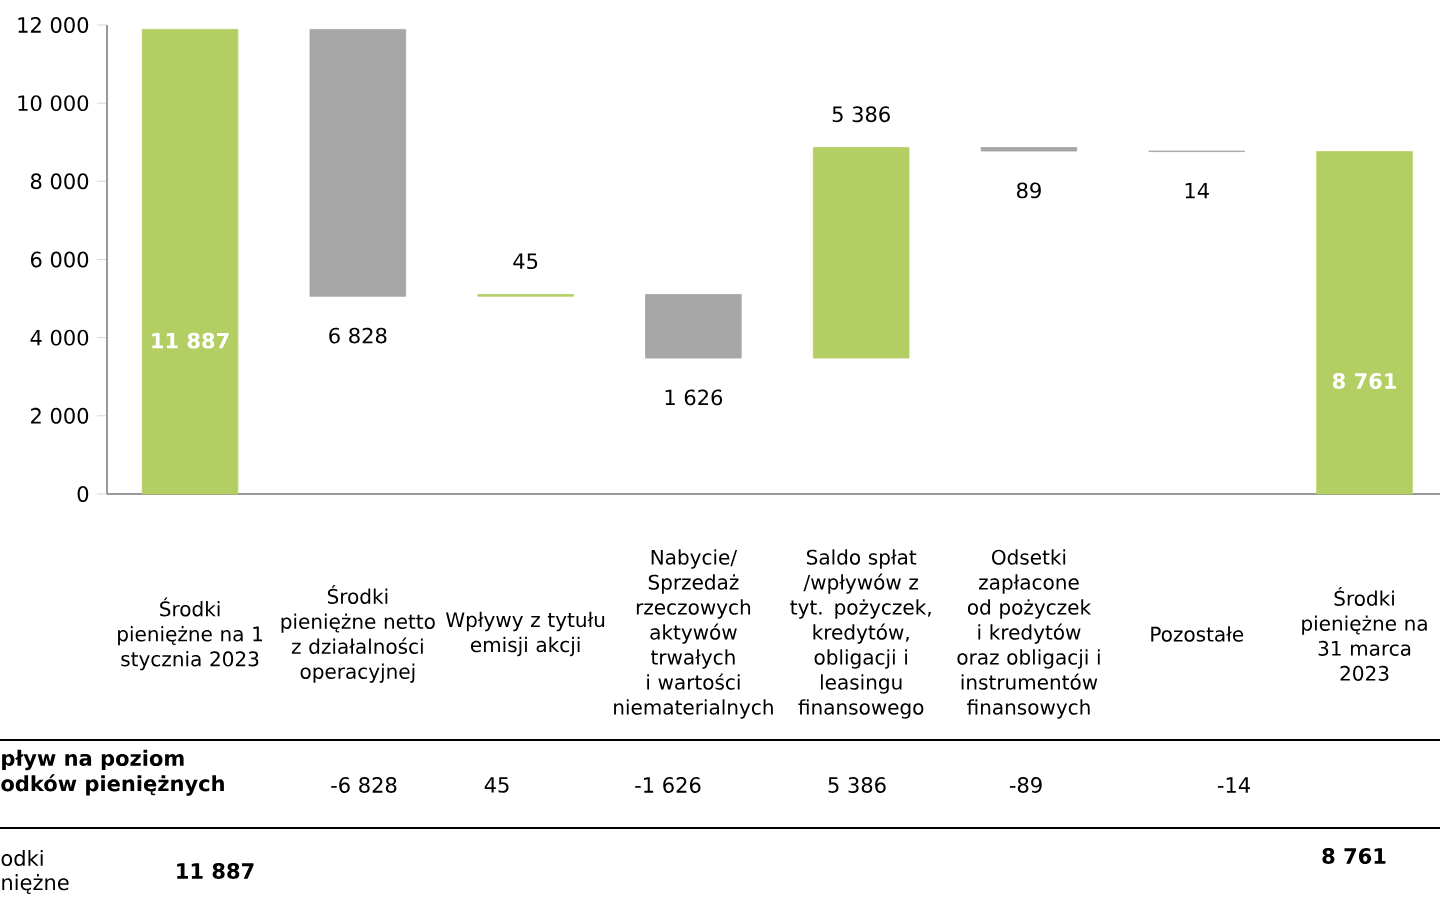 This screenshot has width=1440, height=898. I want to click on text: -6 828, so click(364, 785).